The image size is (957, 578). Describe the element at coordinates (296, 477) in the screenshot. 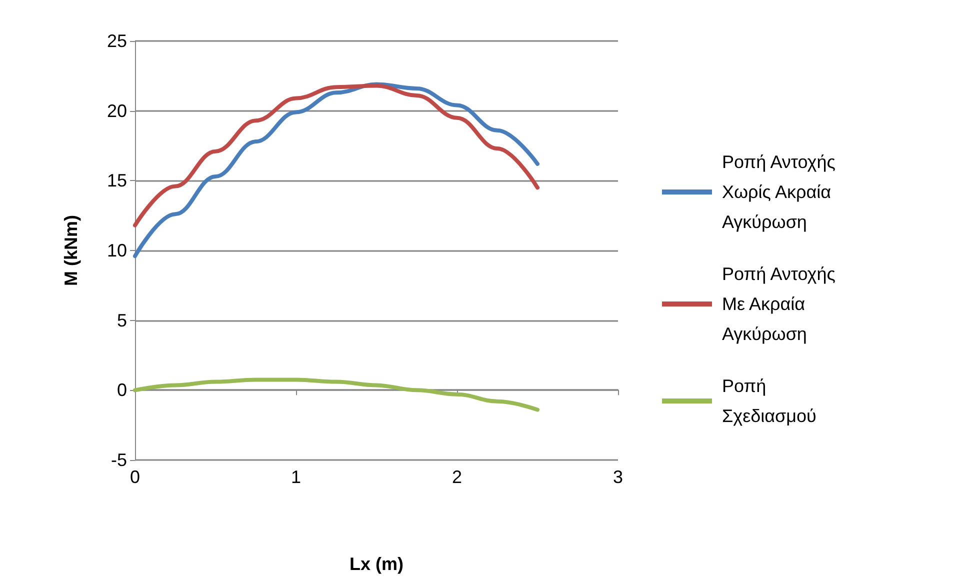

I see `x-tick-label: 1` at that location.